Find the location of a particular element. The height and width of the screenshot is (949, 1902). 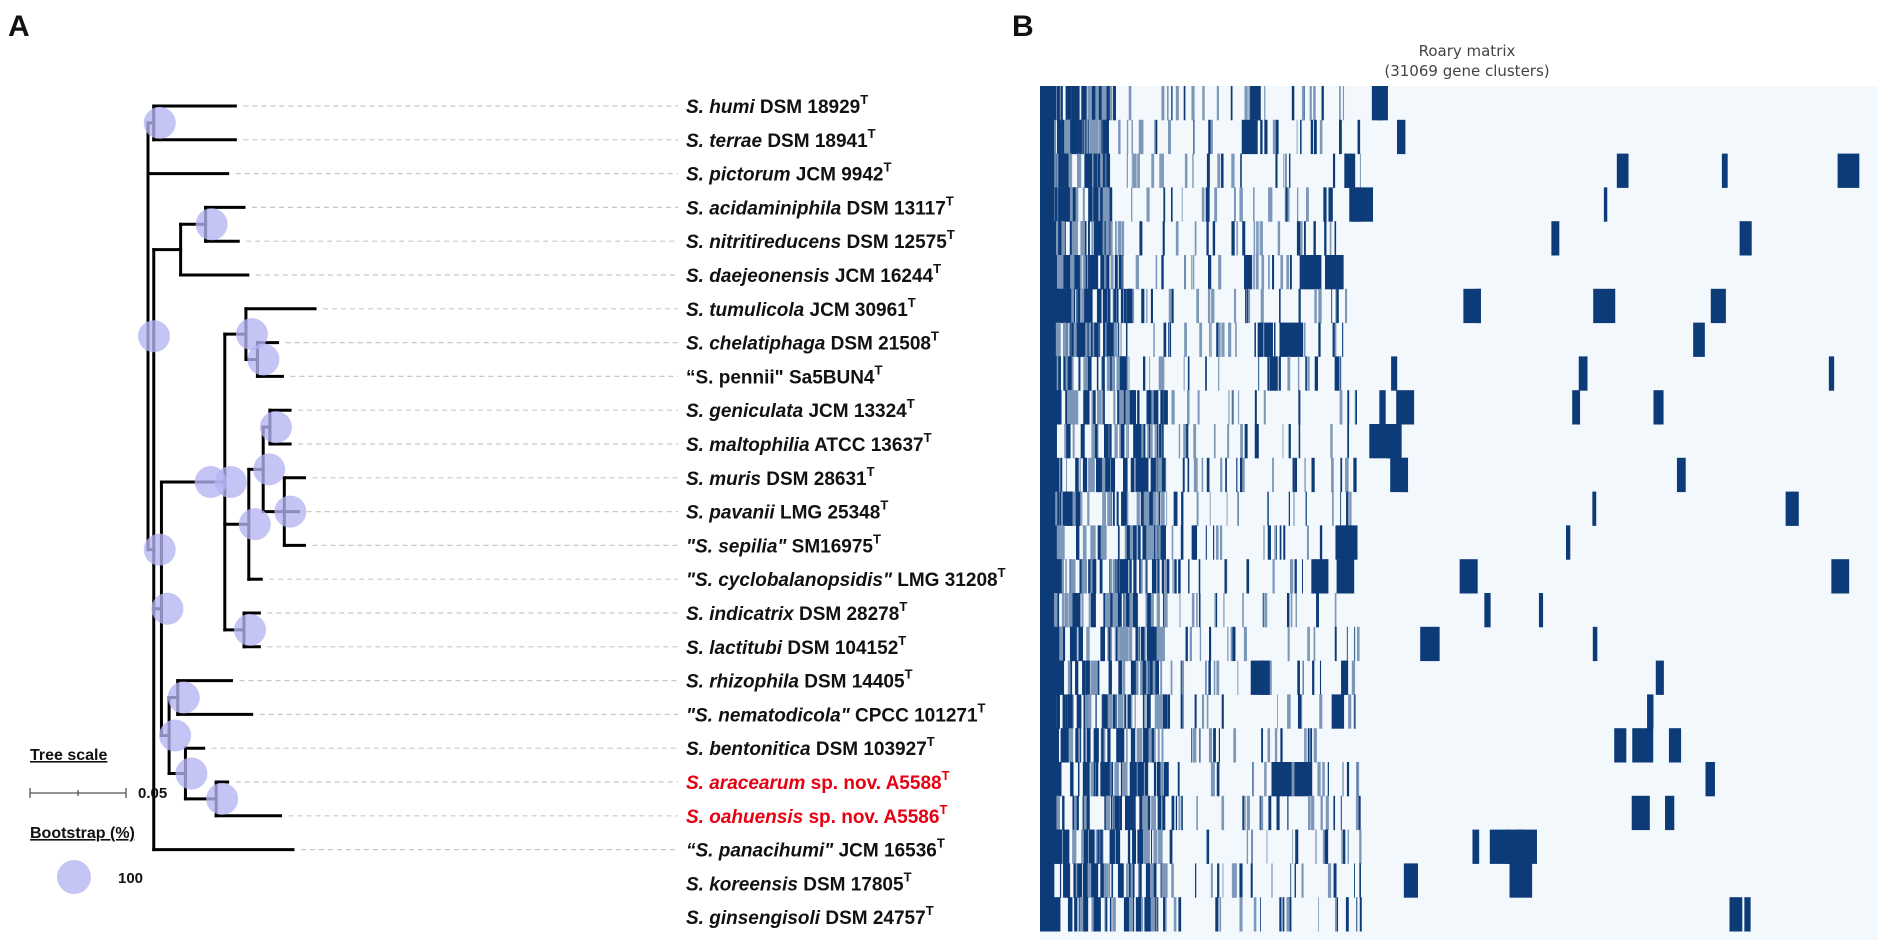

taxon-species: S. pavanii is located at coordinates (730, 513).